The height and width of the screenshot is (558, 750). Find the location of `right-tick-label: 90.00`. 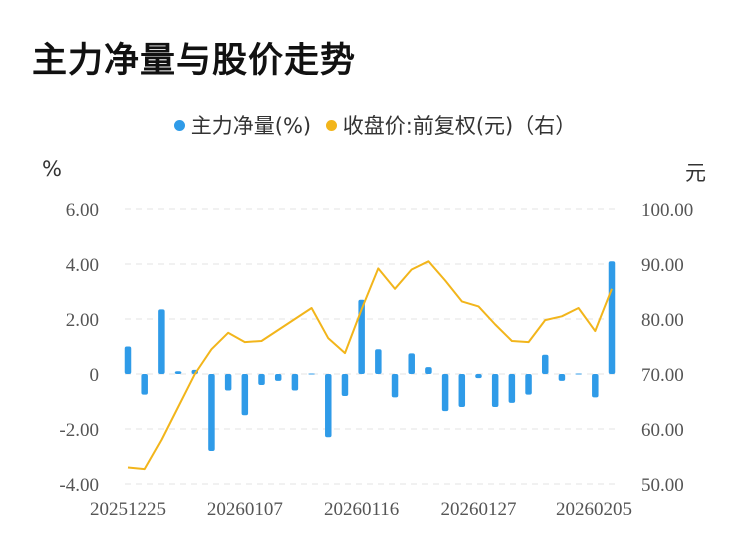

right-tick-label: 90.00 is located at coordinates (662, 265).